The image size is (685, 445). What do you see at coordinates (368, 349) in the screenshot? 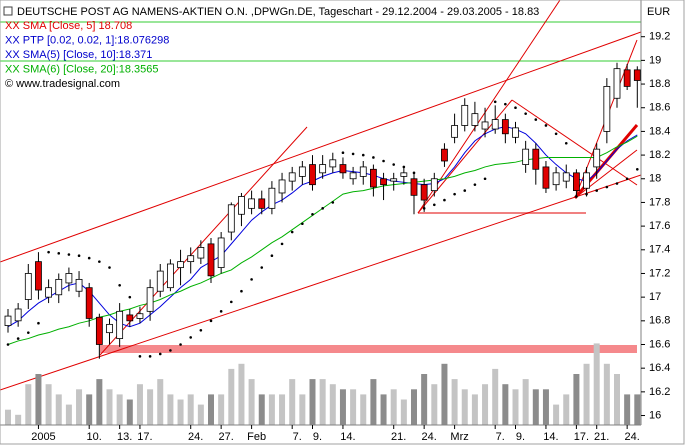
I see `support-band` at bounding box center [368, 349].